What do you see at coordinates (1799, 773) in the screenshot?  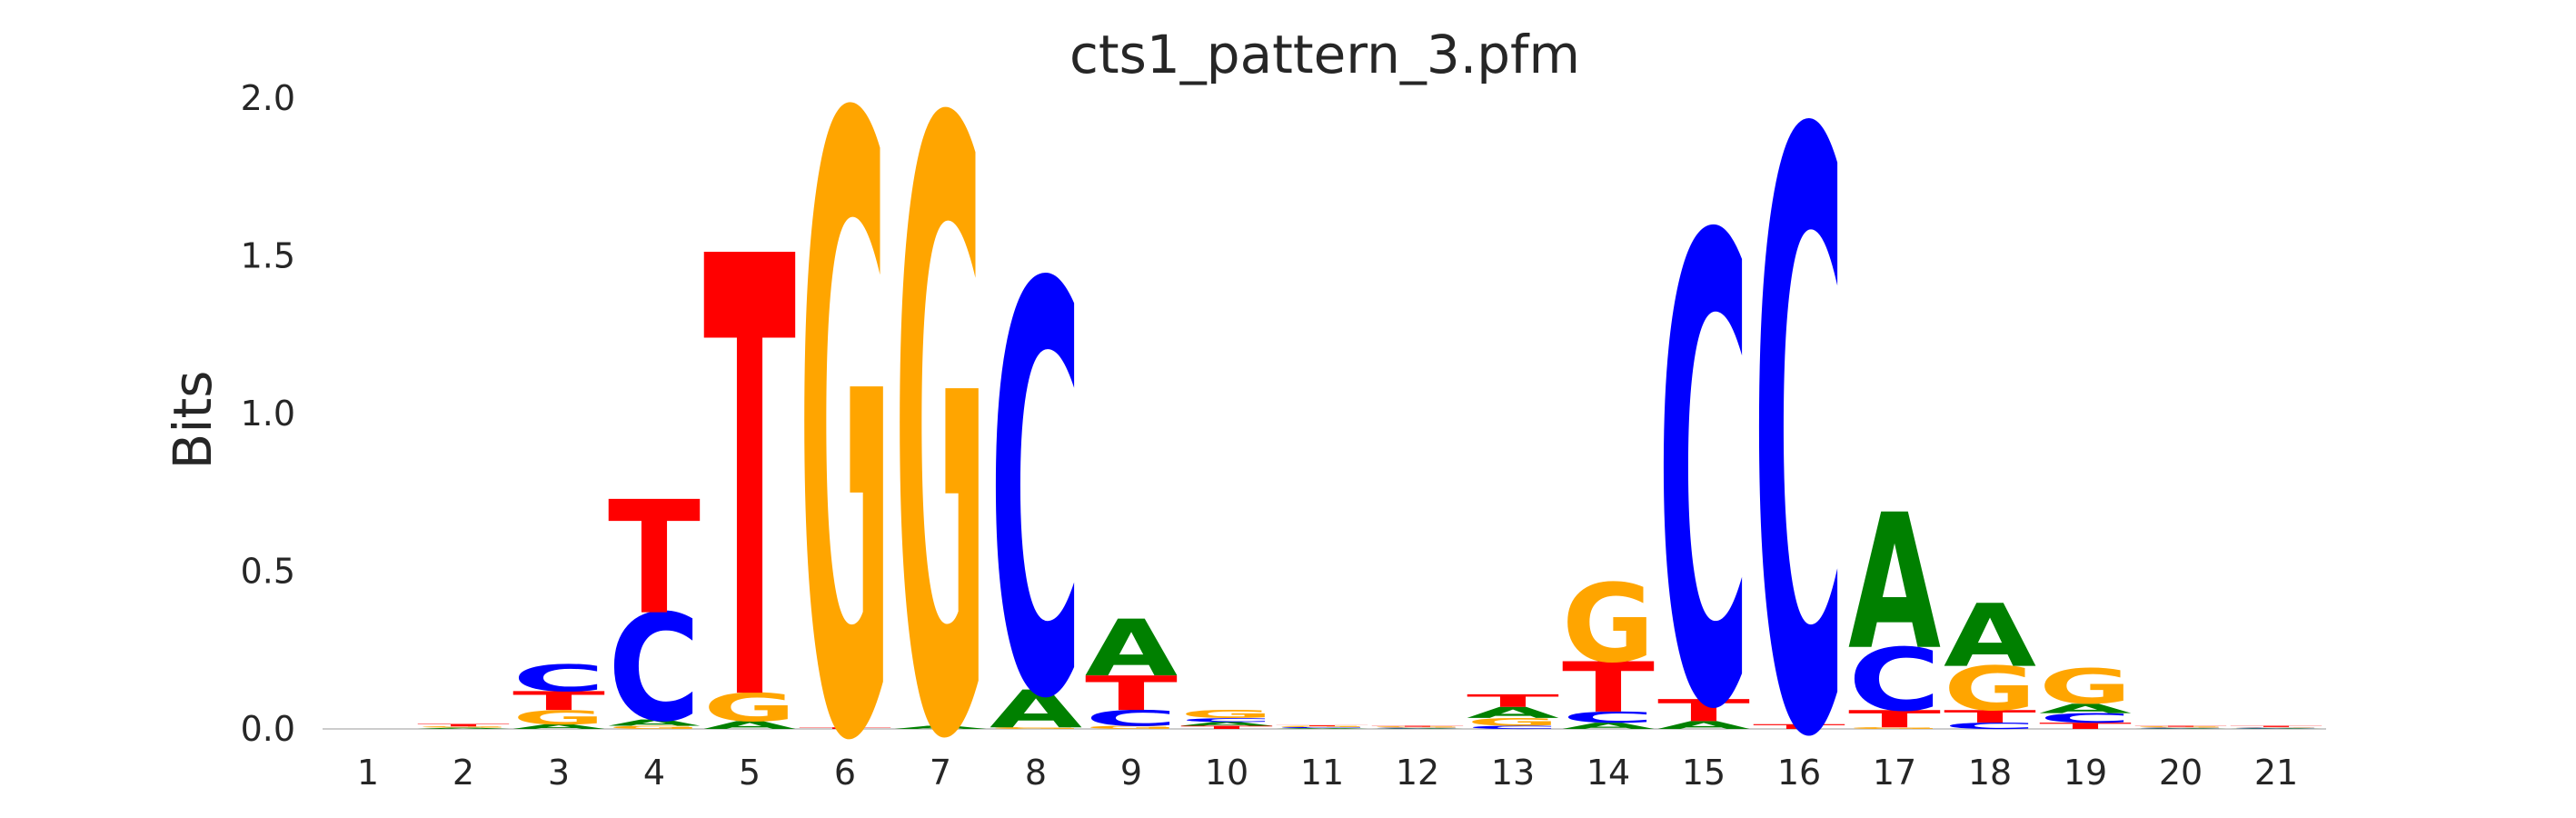 I see `x-tick-label: 16` at bounding box center [1799, 773].